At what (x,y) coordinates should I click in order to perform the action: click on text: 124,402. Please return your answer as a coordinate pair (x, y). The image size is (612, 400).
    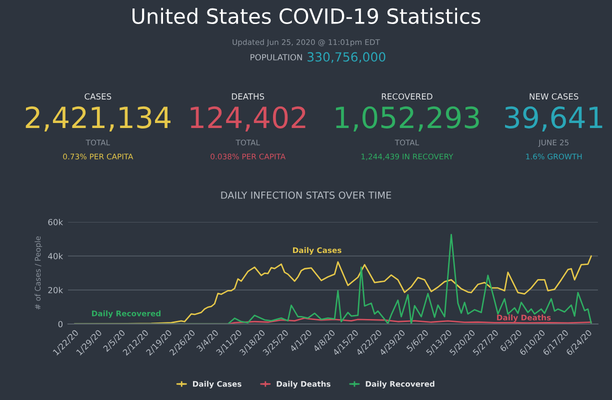
    Looking at the image, I should click on (248, 119).